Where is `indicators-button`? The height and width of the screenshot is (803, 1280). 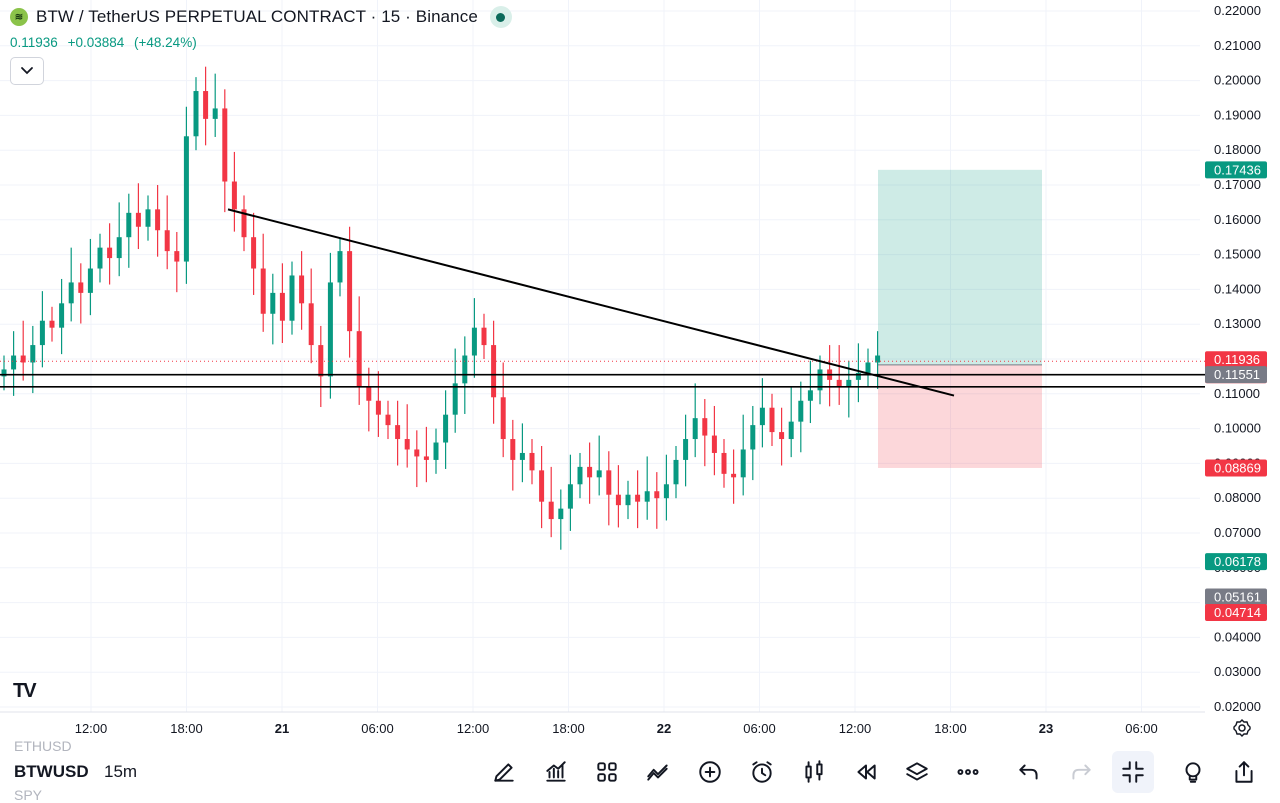 indicators-button is located at coordinates (556, 772).